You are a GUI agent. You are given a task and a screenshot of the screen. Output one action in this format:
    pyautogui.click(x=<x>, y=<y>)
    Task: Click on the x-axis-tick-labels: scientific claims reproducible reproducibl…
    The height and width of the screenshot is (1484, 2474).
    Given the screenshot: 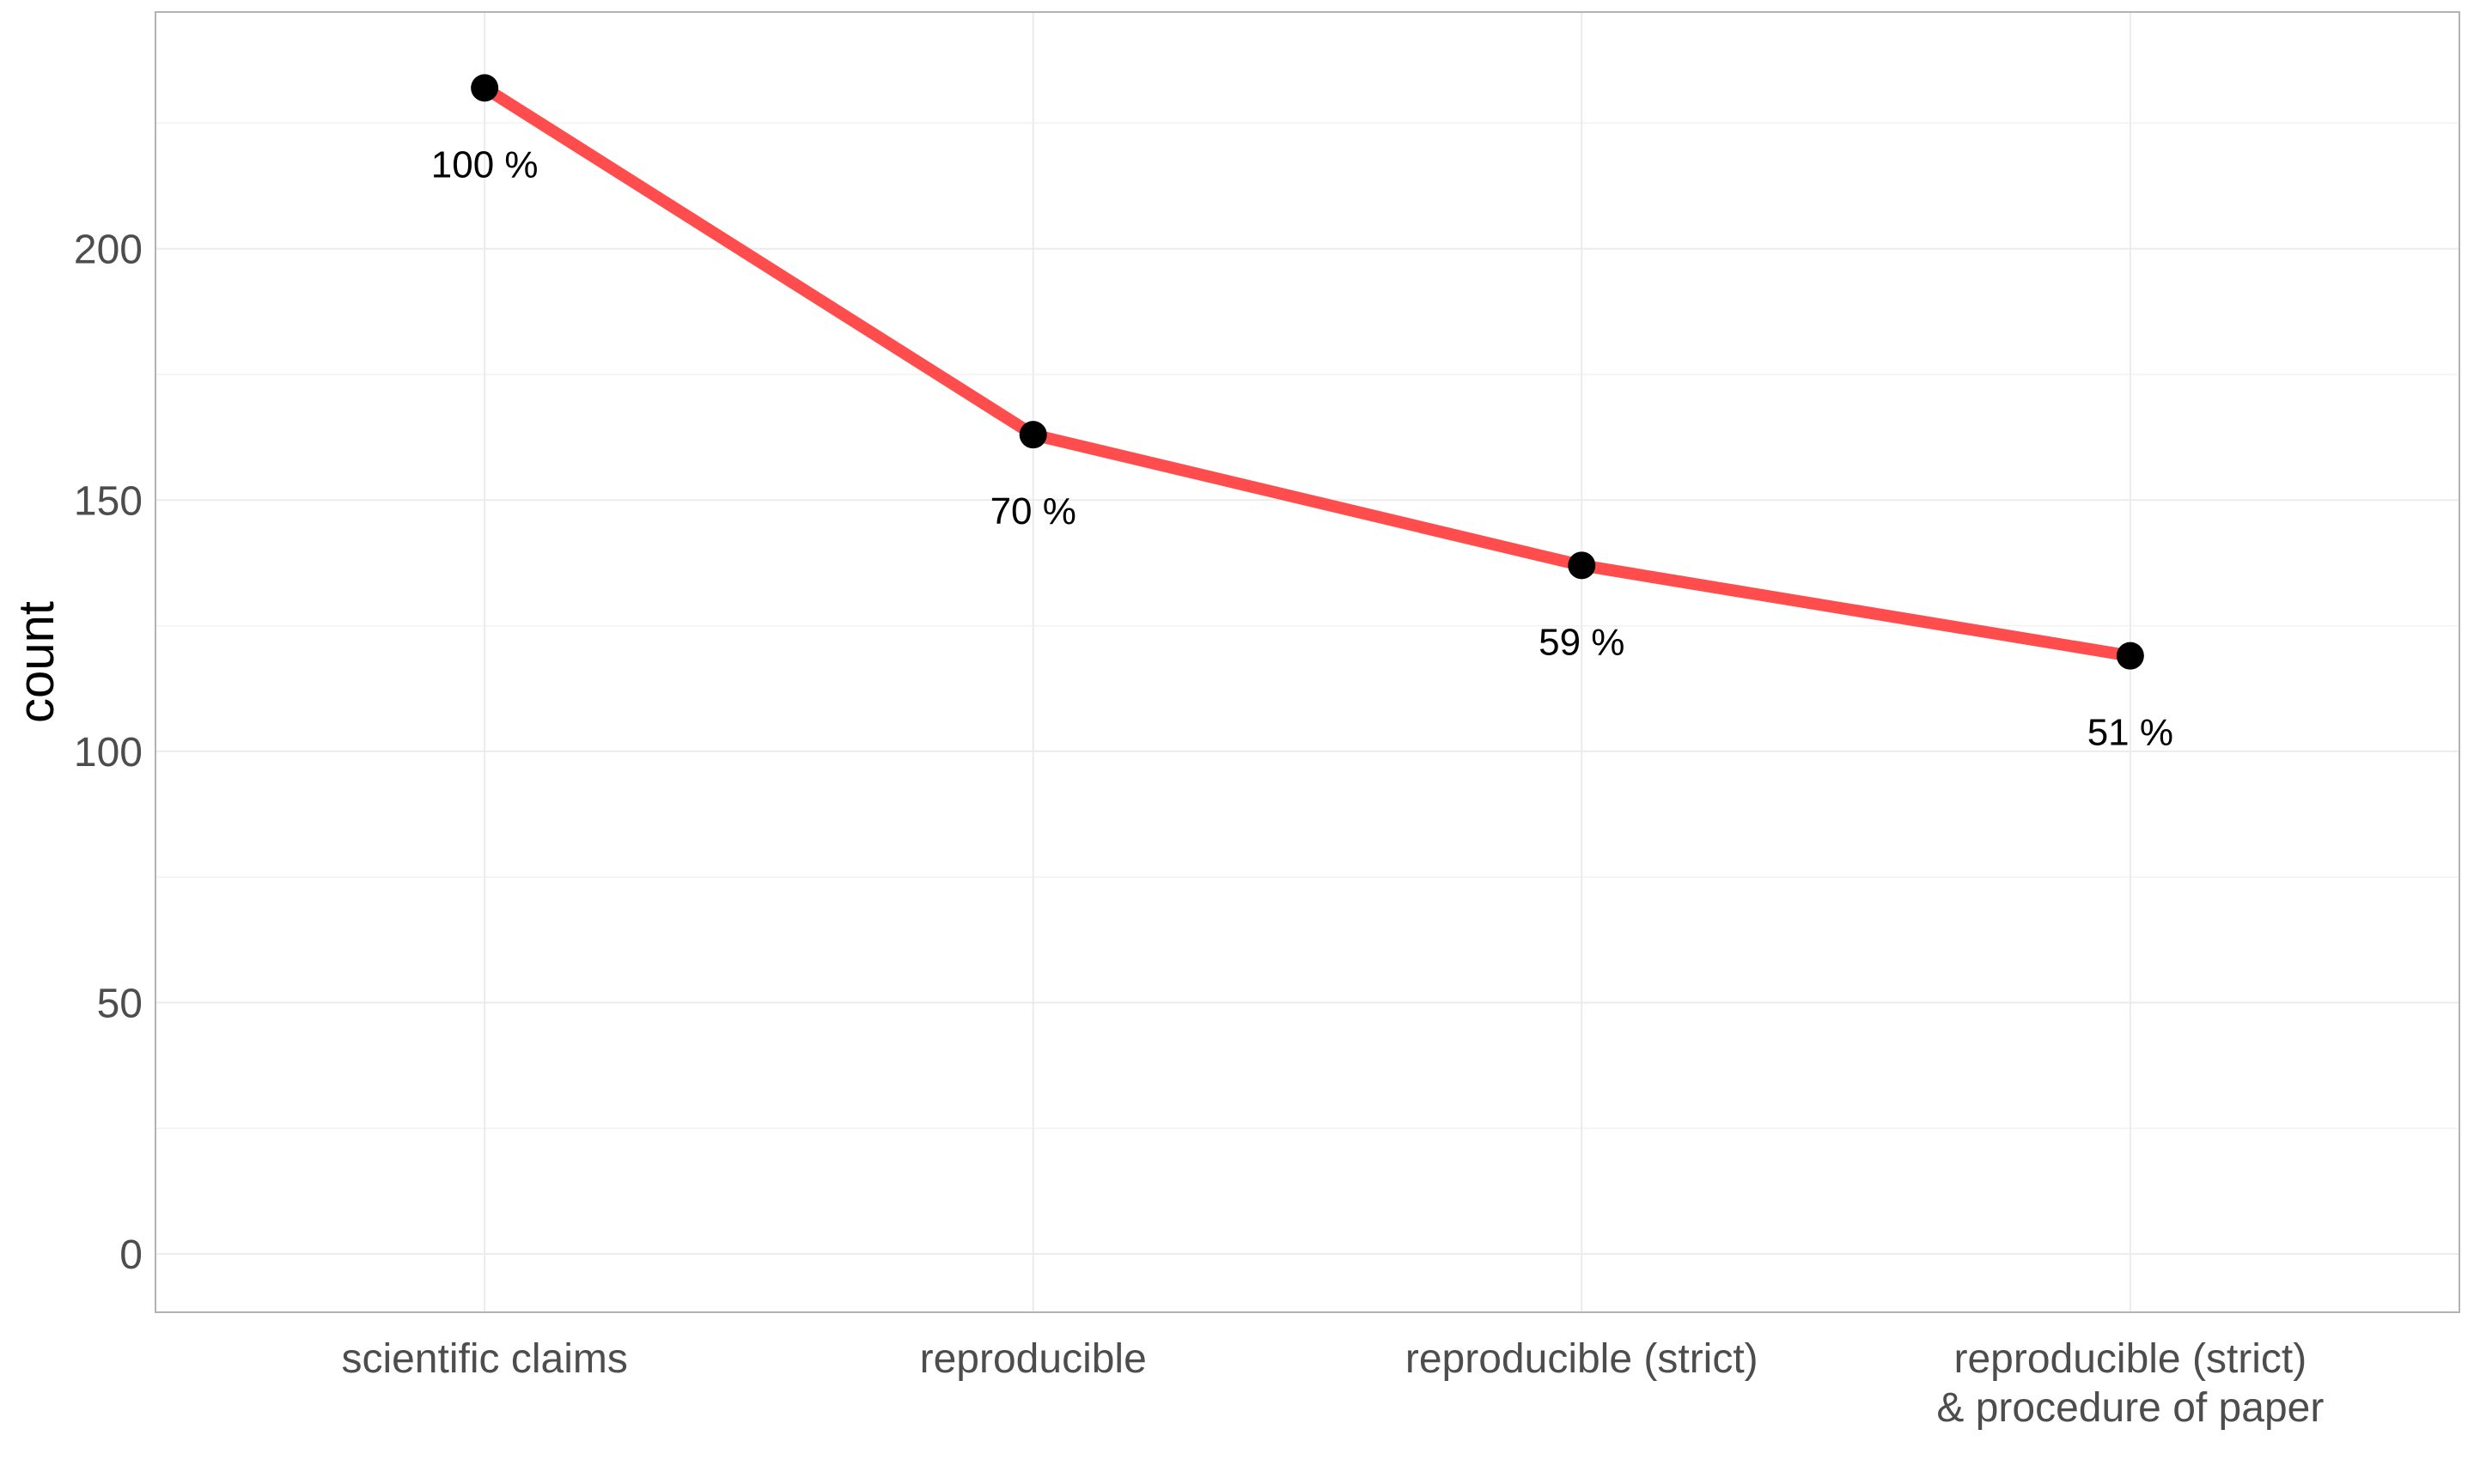 What is the action you would take?
    pyautogui.click(x=1332, y=1384)
    